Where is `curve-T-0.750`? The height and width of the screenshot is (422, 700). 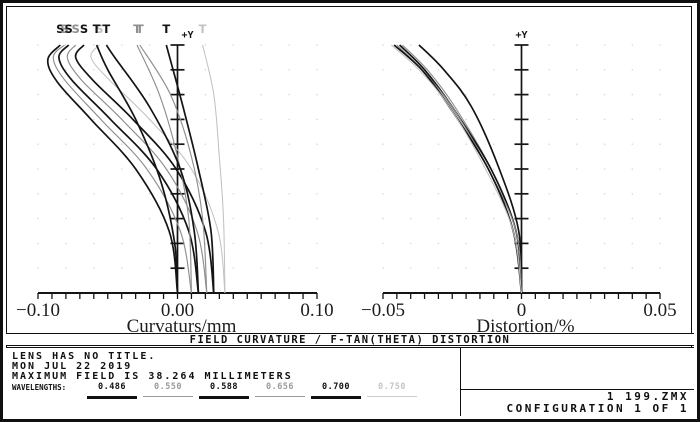
curve-T-0.750 is located at coordinates (214, 169).